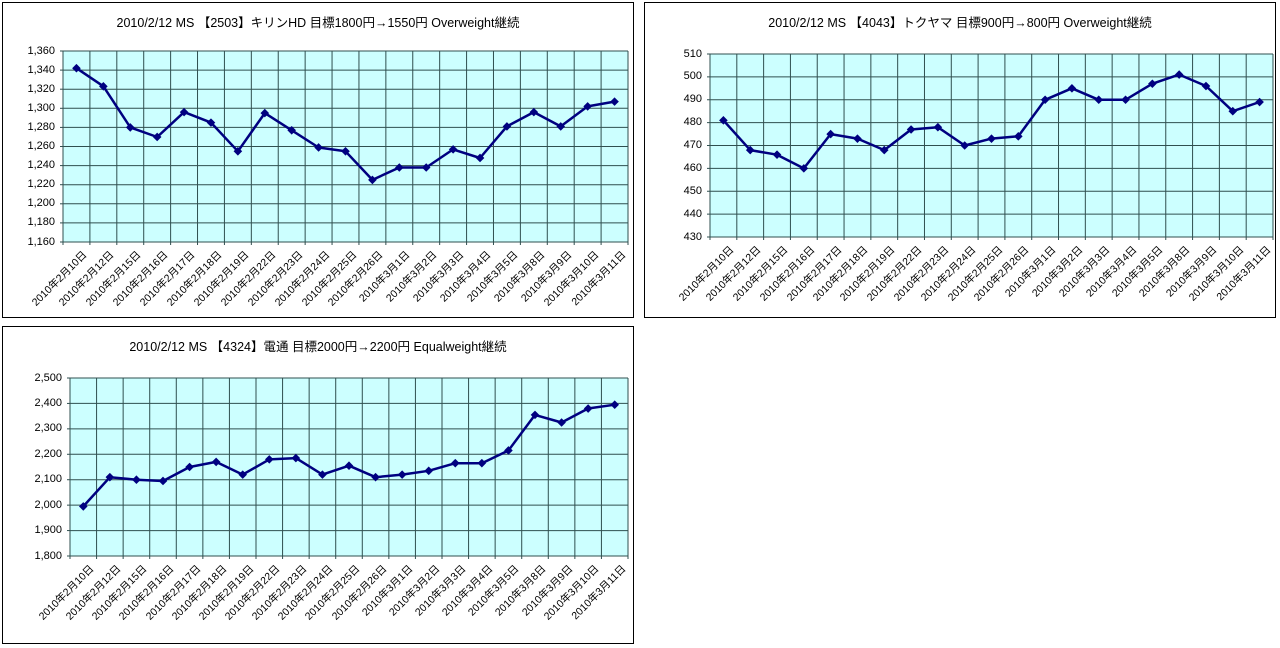  What do you see at coordinates (48, 402) in the screenshot?
I see `y-axis-tick-label: 2,400` at bounding box center [48, 402].